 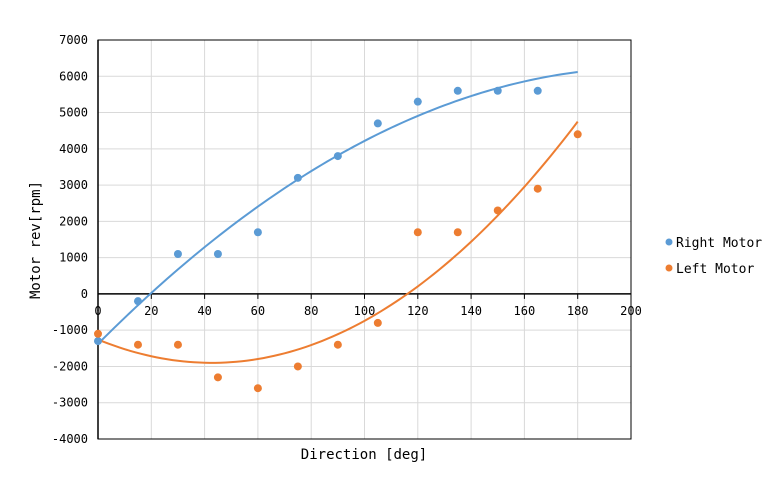 I want to click on y-tick-label: 7000, so click(x=73, y=40).